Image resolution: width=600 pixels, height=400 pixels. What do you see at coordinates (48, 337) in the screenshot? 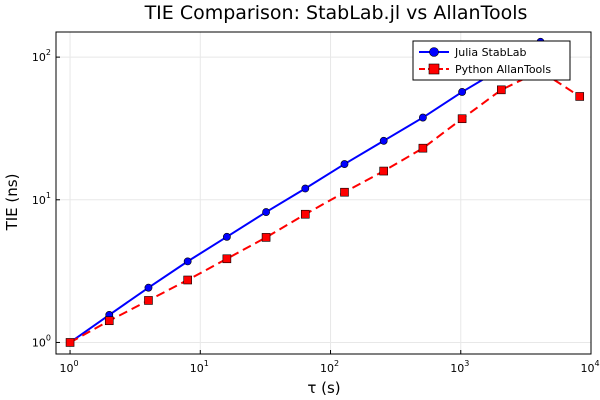
I see `y-tick-exponent: 0` at bounding box center [48, 337].